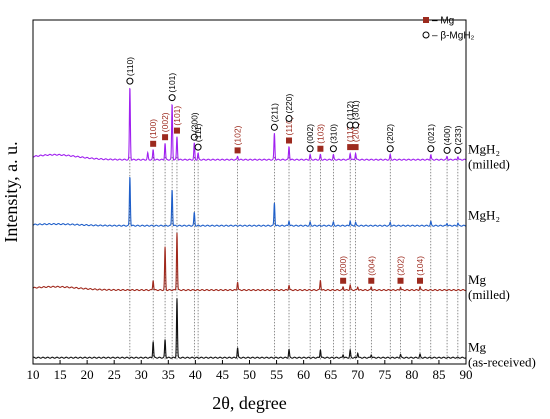 This screenshot has width=550, height=419. I want to click on x-ticks: 10 15 20 25 30 35 40 45 50 55 60 65 70 75 80 85 90, so click(250, 371).